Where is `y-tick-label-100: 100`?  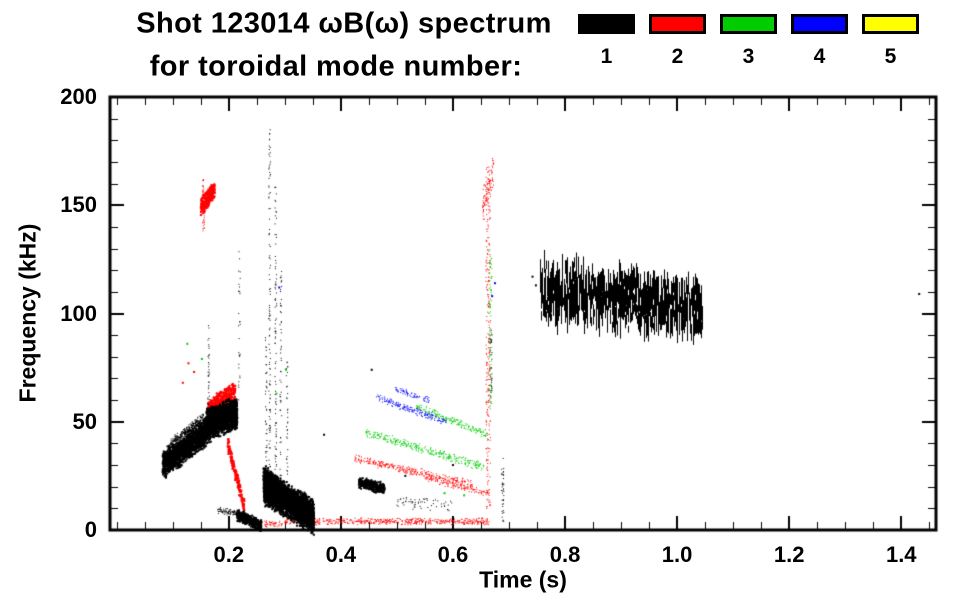
y-tick-label-100: 100 is located at coordinates (78, 313).